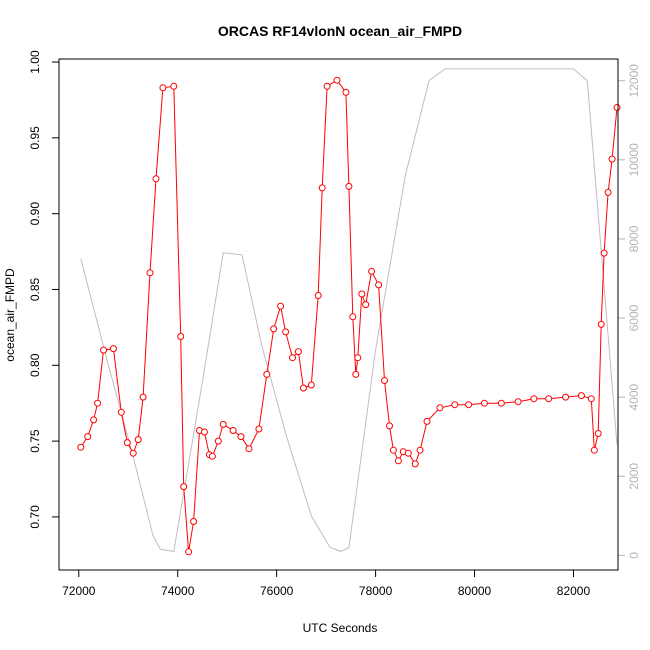  What do you see at coordinates (178, 591) in the screenshot?
I see `x-tick-label: 74000` at bounding box center [178, 591].